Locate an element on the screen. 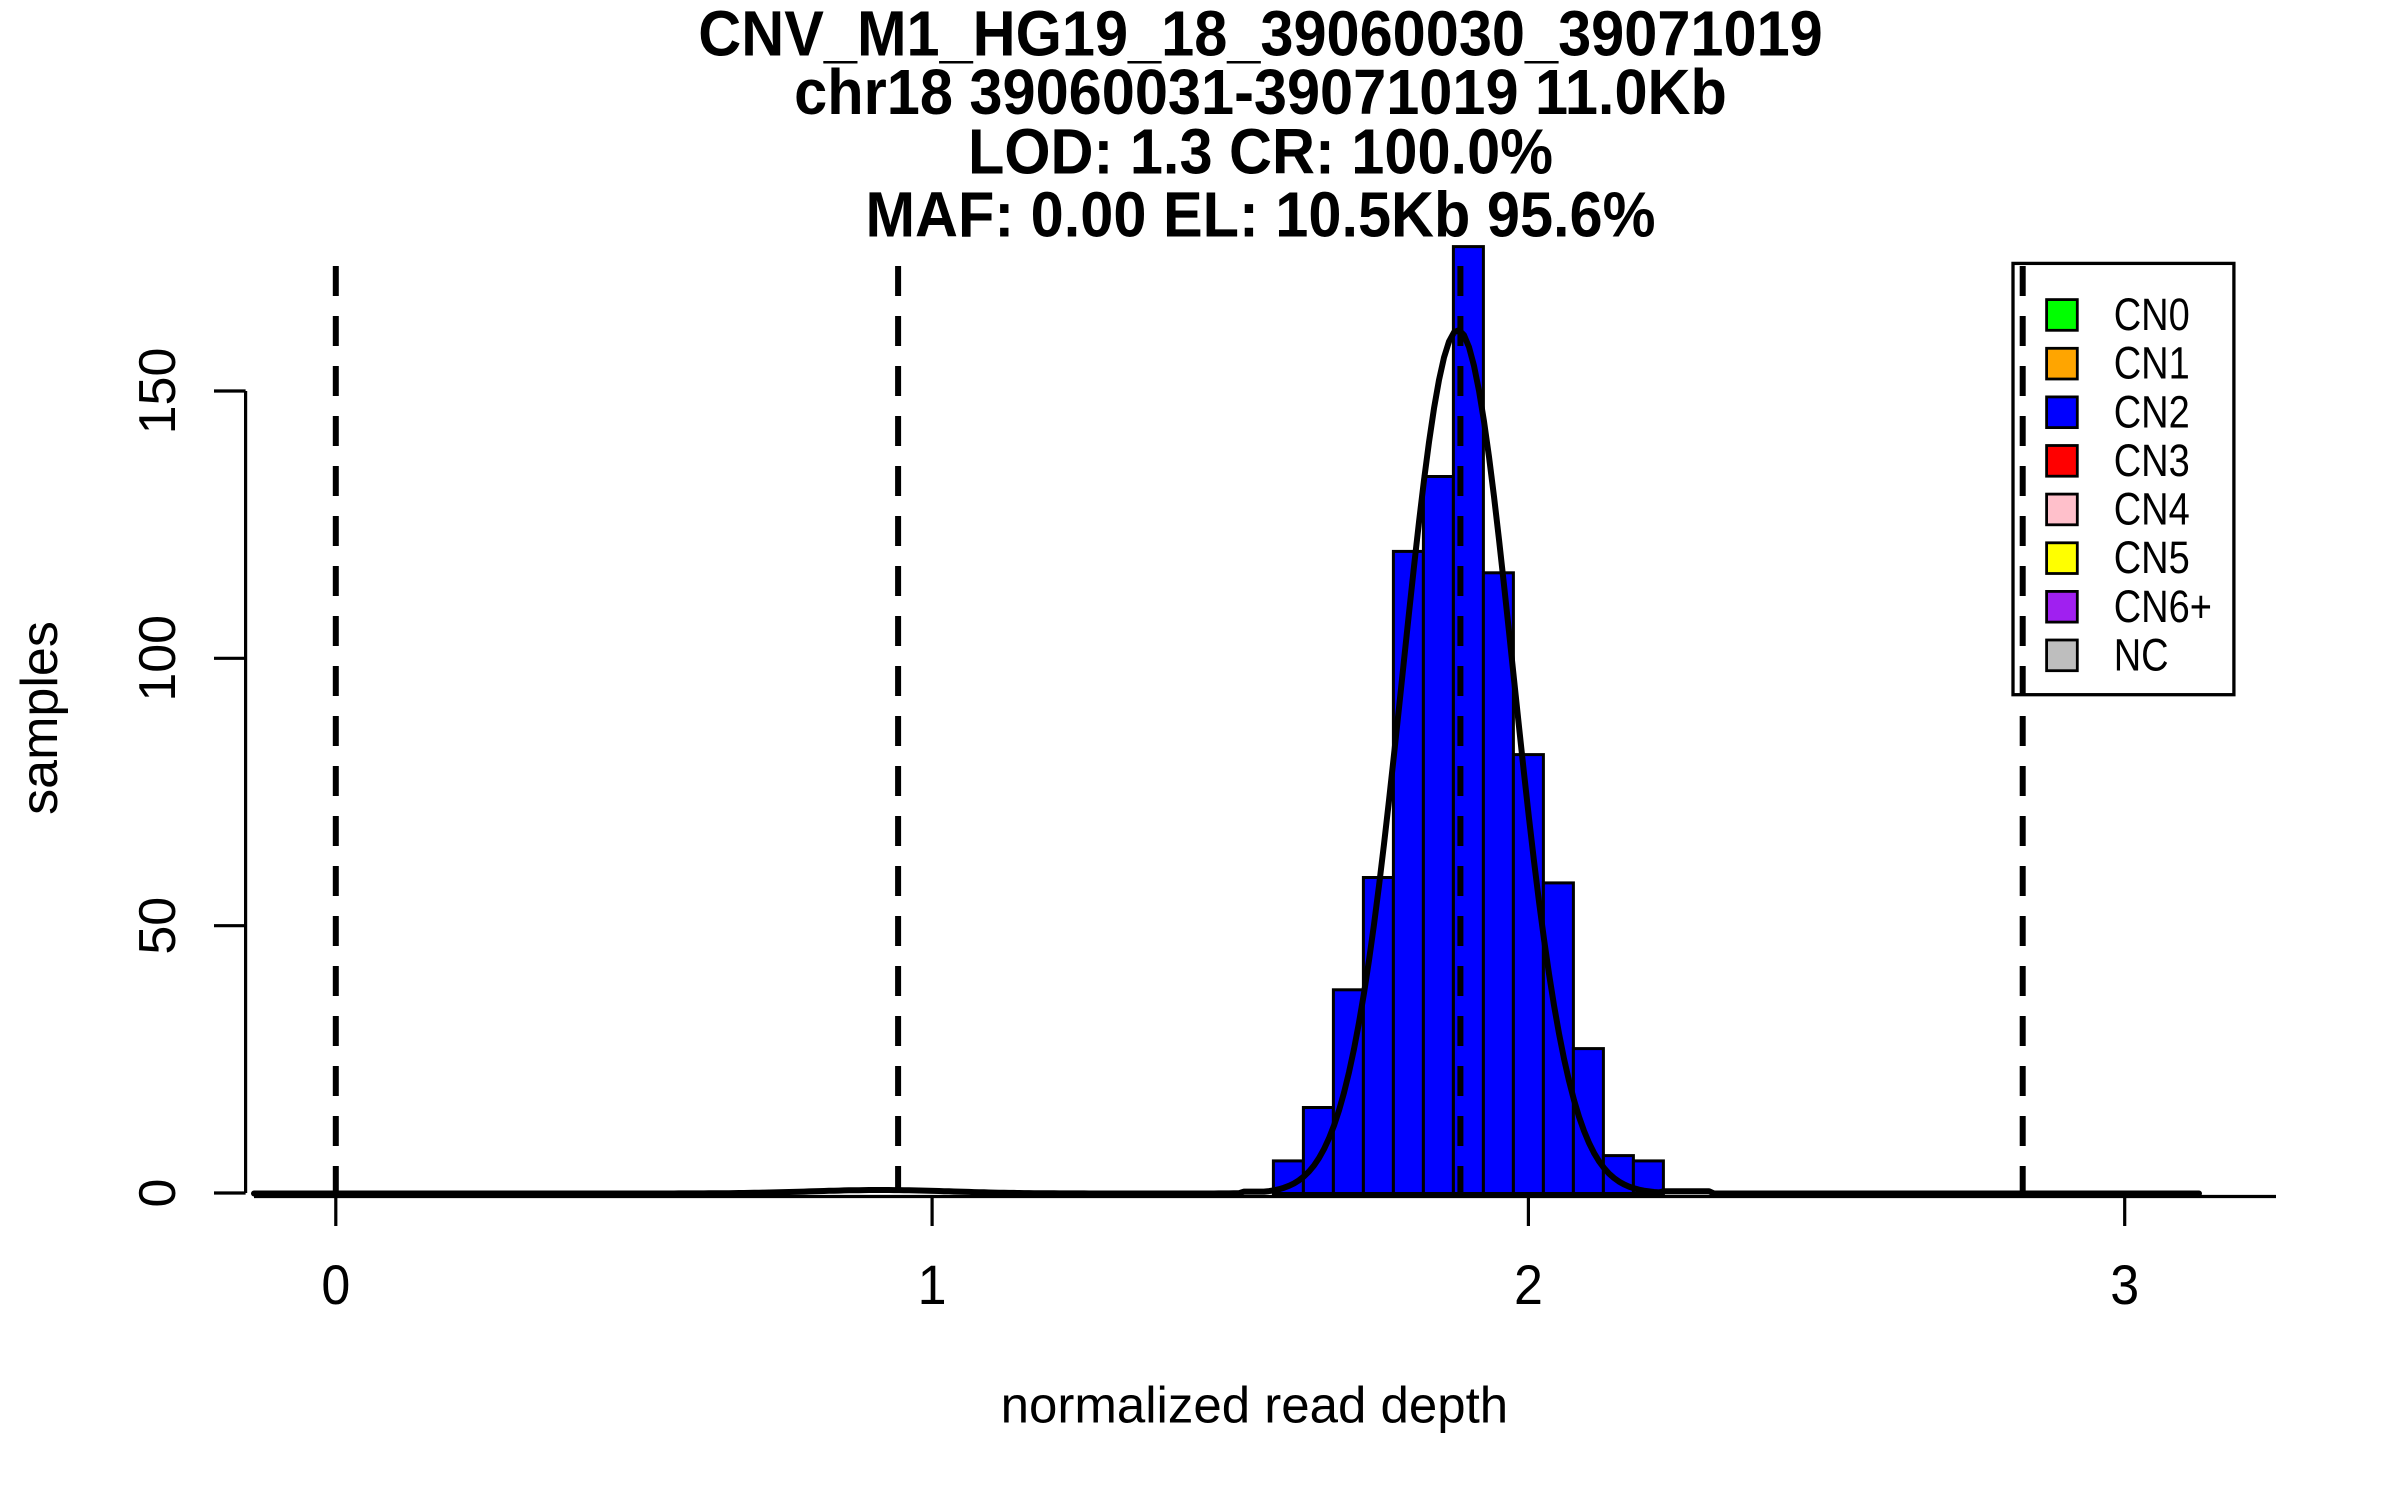  svg-text: samples is located at coordinates (40, 718).